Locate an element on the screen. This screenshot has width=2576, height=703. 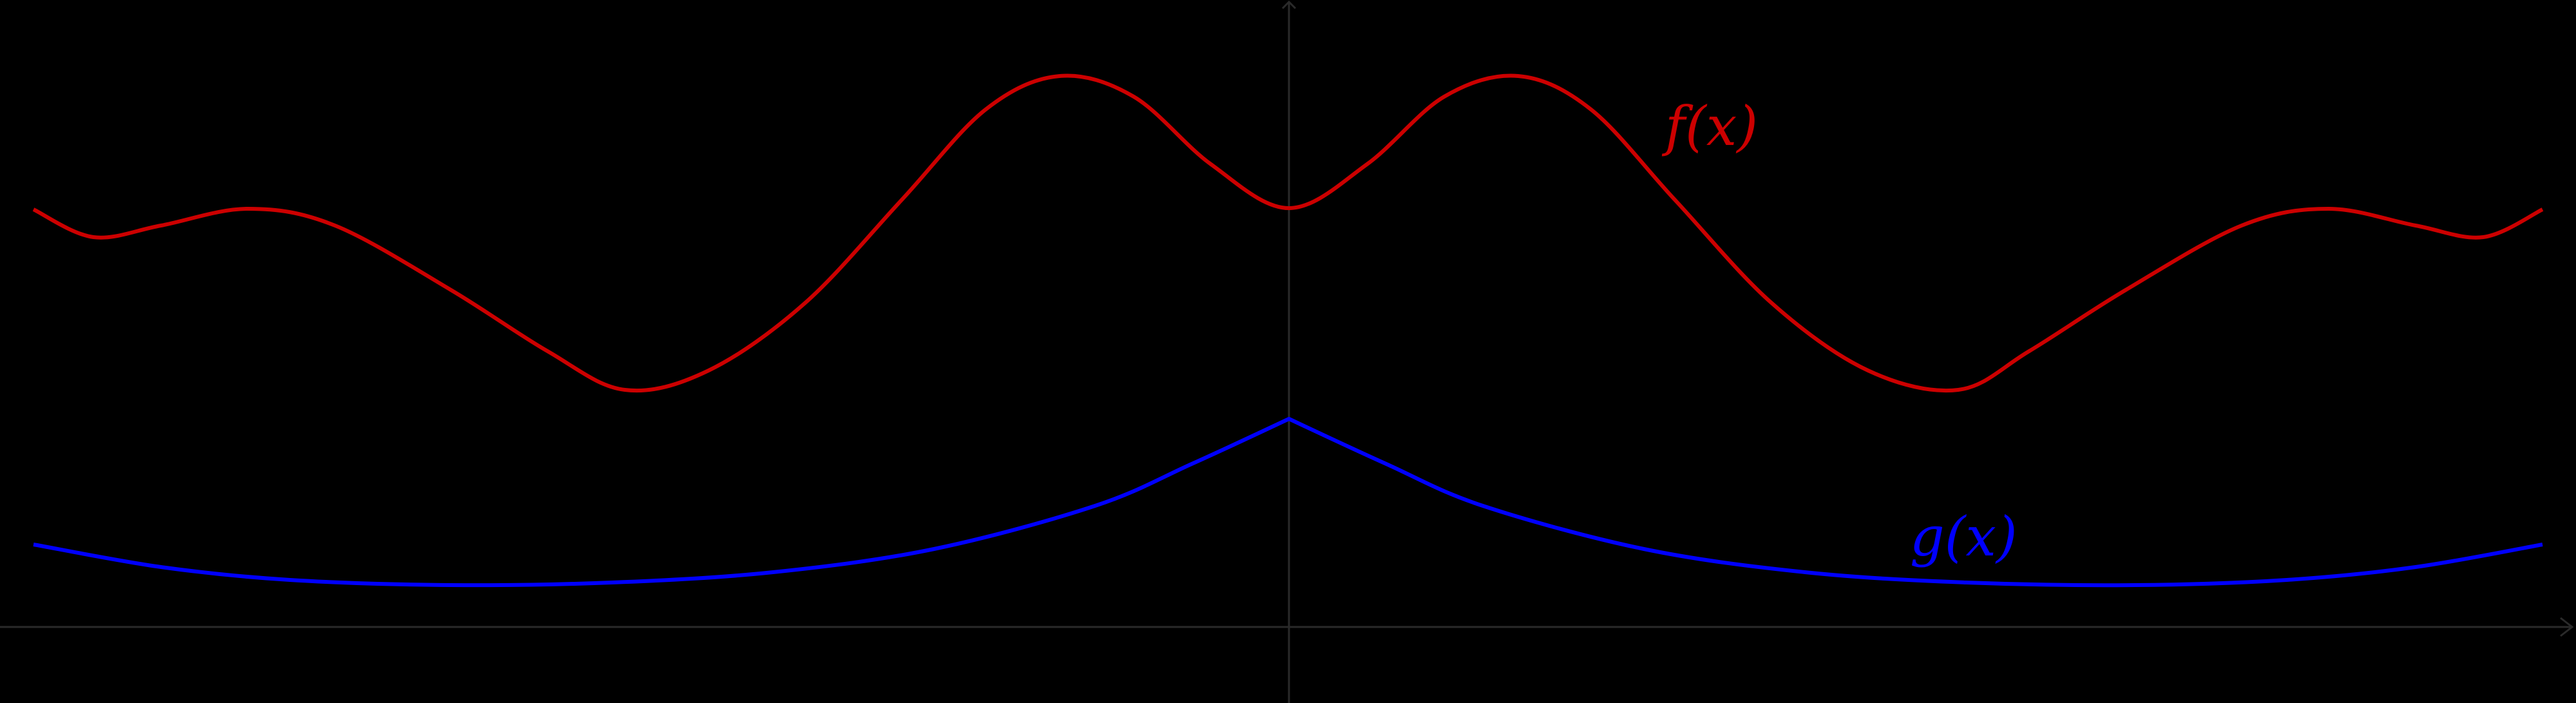
curve-g-label: g(x) is located at coordinates (1964, 536).